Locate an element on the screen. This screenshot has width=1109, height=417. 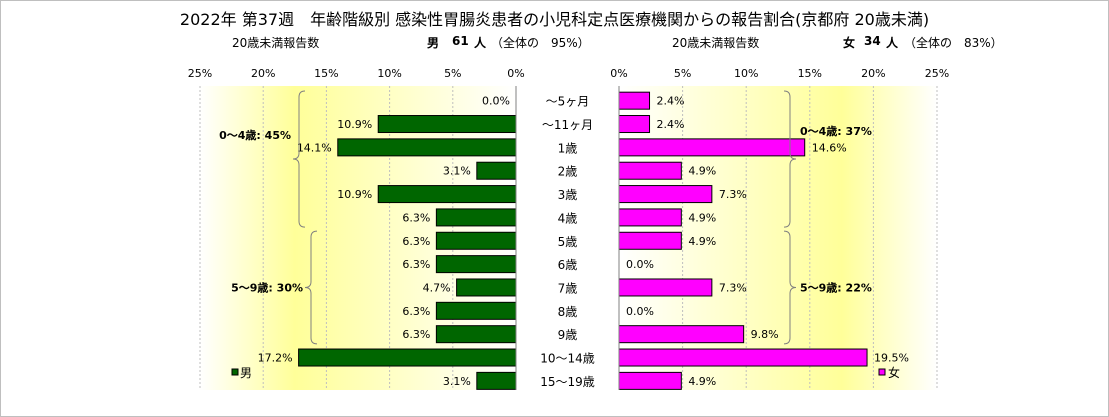
female-group-label: 5～9歳: 22% is located at coordinates (836, 287).